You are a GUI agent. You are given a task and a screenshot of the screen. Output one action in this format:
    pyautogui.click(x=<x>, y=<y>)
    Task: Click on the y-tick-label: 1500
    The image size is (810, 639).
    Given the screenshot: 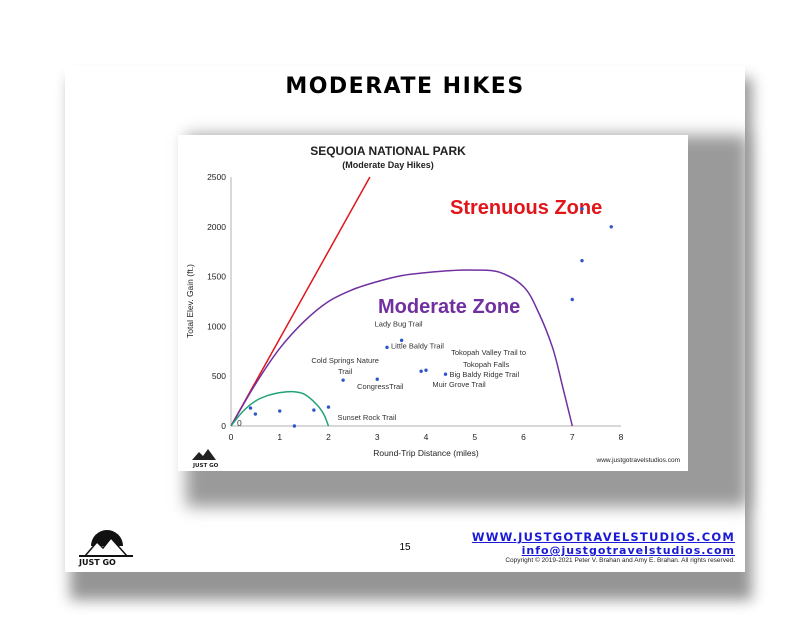 What is the action you would take?
    pyautogui.click(x=216, y=277)
    